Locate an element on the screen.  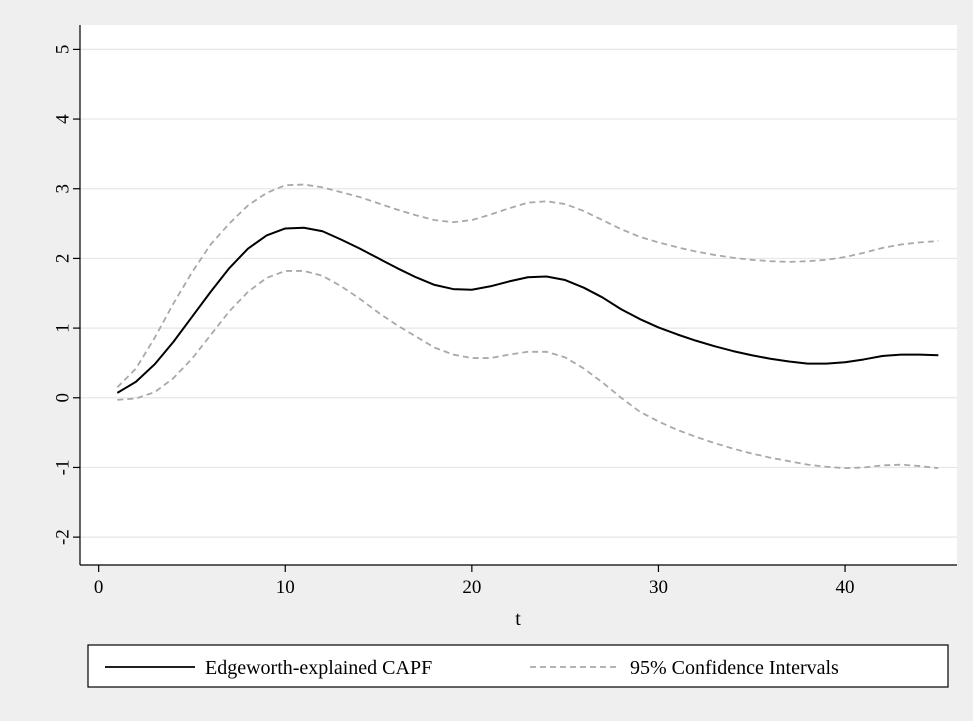
y-tick-label-1: -1 is located at coordinates (63, 468).